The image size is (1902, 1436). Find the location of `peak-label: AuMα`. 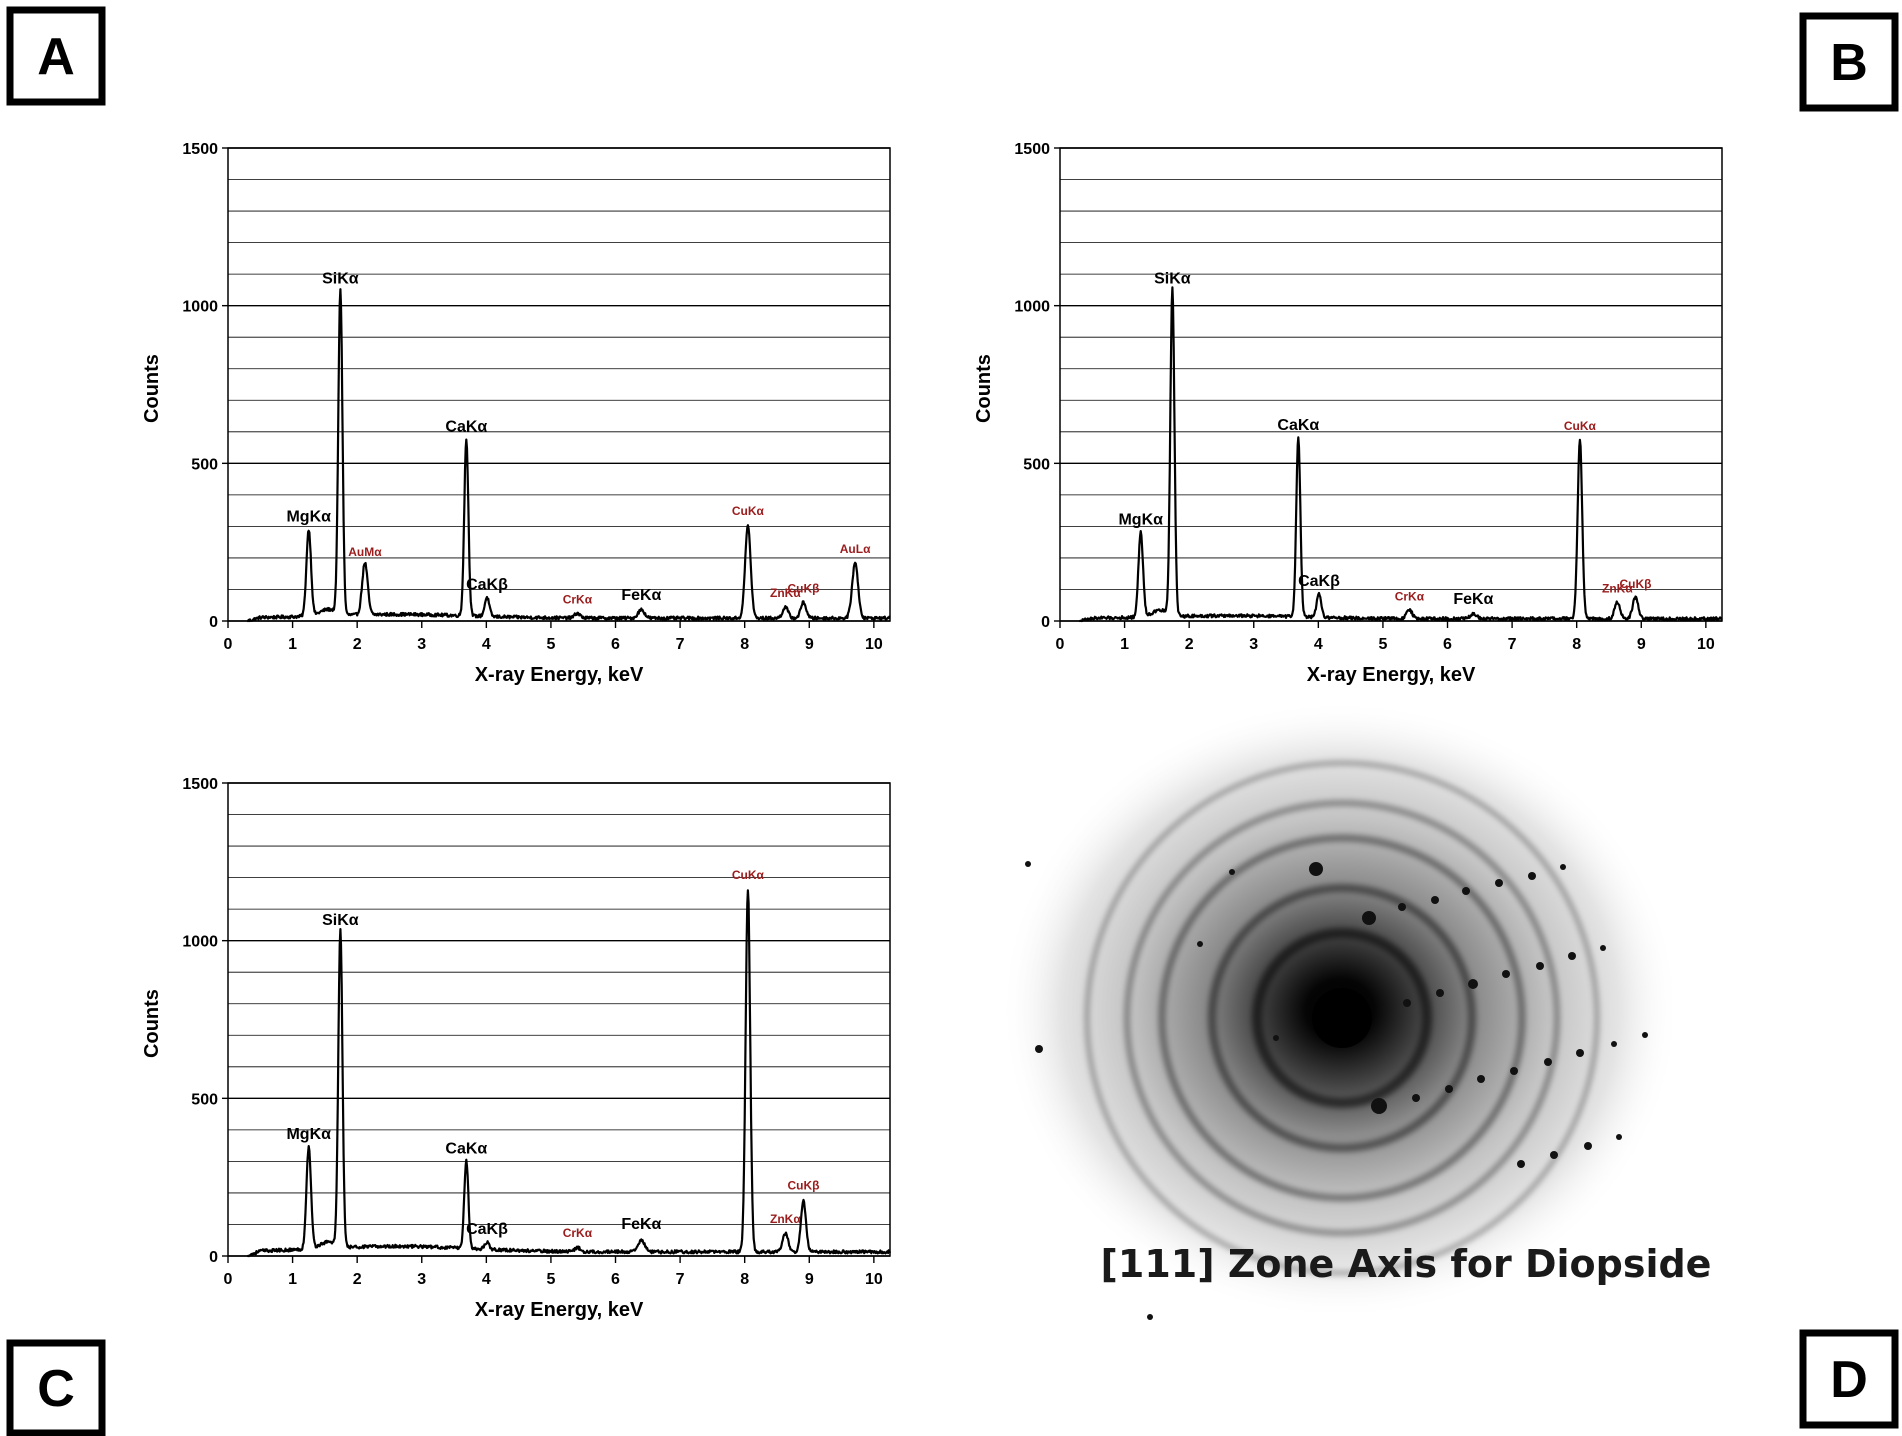

peak-label: AuMα is located at coordinates (365, 552).